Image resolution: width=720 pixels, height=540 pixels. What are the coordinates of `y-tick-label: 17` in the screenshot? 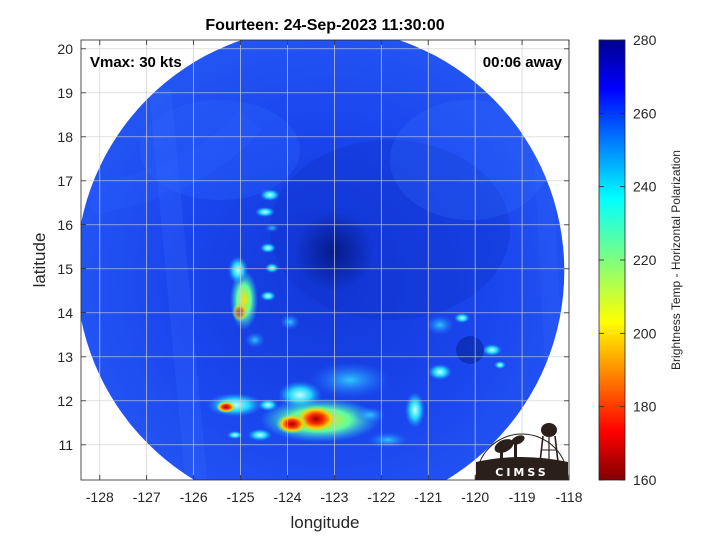 It's located at (65, 181).